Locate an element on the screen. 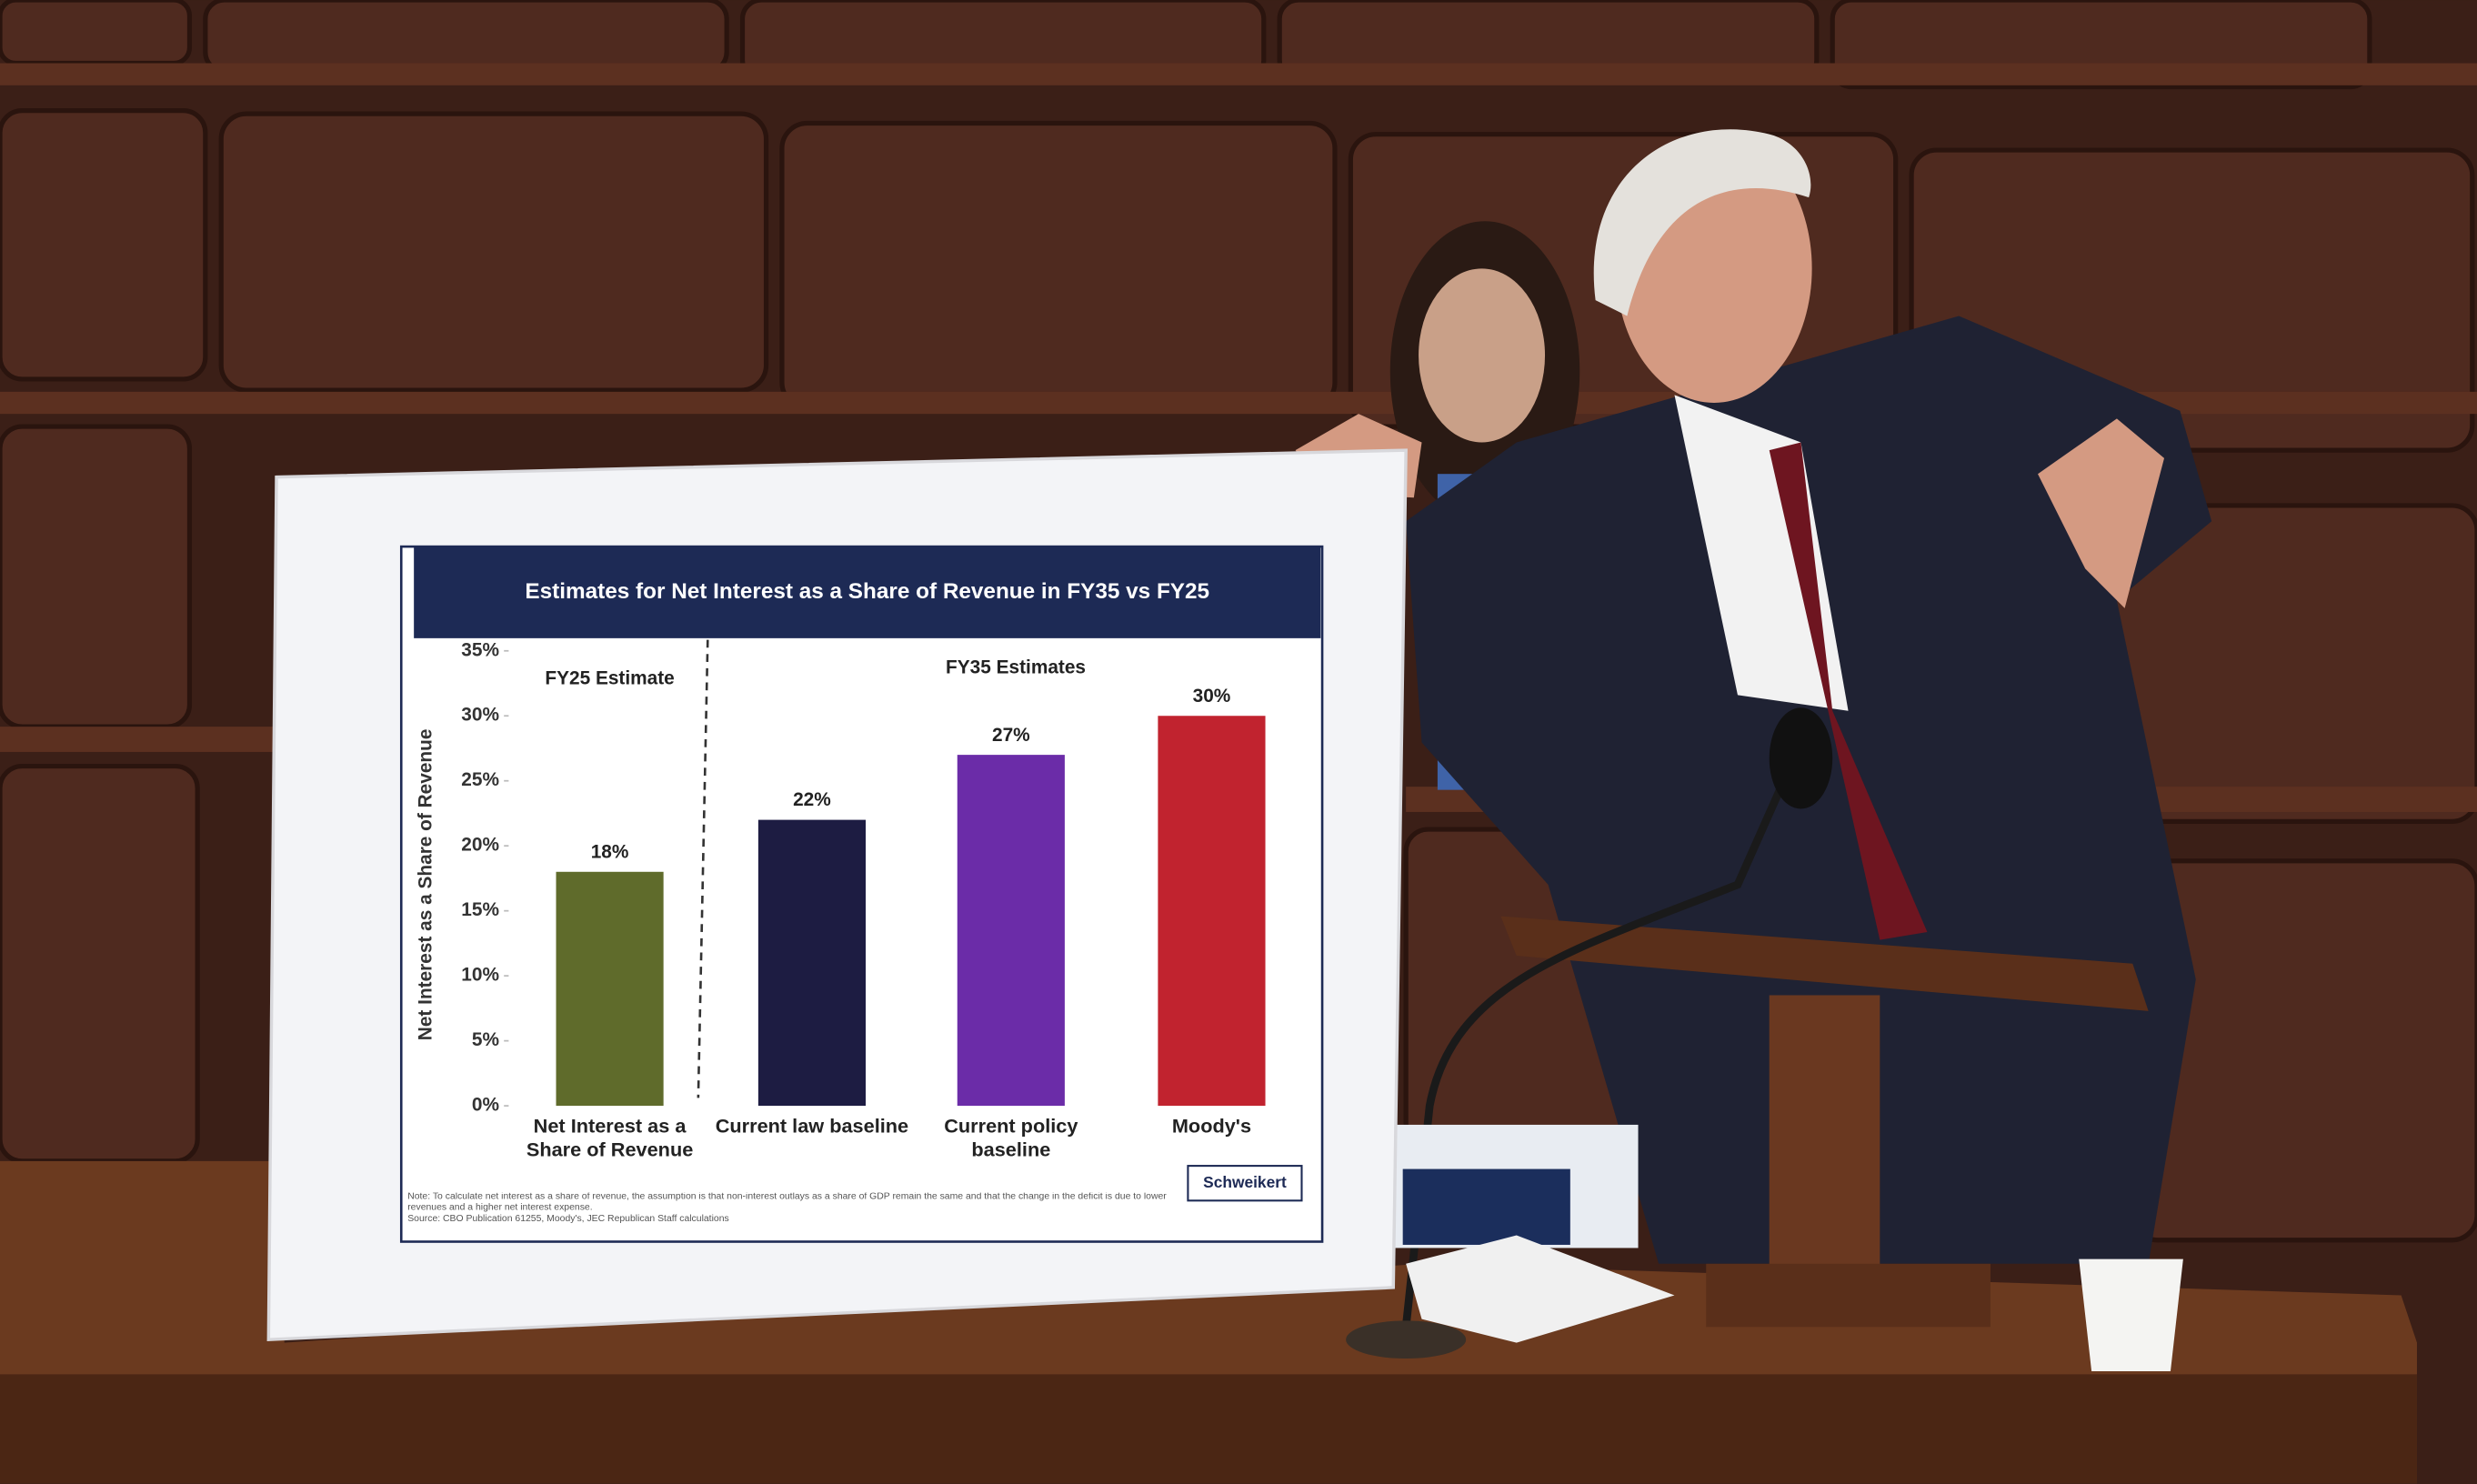 Image resolution: width=2477 pixels, height=1484 pixels. logo-box is located at coordinates (1245, 1183).